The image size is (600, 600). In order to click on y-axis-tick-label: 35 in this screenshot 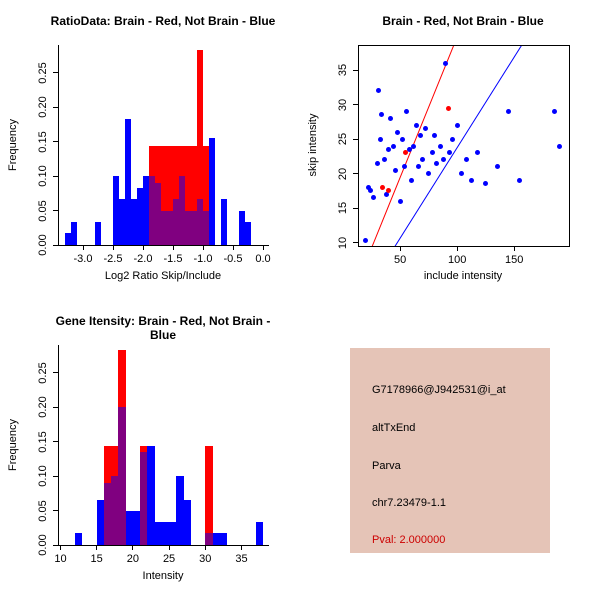, I will do `click(343, 70)`.